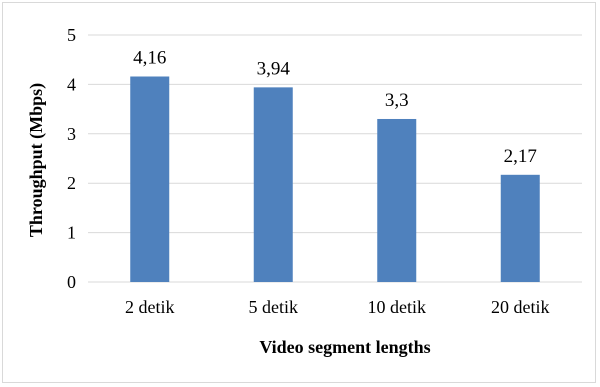 The width and height of the screenshot is (600, 387). Describe the element at coordinates (337, 307) in the screenshot. I see `x-tick-labels: 2 detik 5 detik 10 detik 20 detik` at that location.